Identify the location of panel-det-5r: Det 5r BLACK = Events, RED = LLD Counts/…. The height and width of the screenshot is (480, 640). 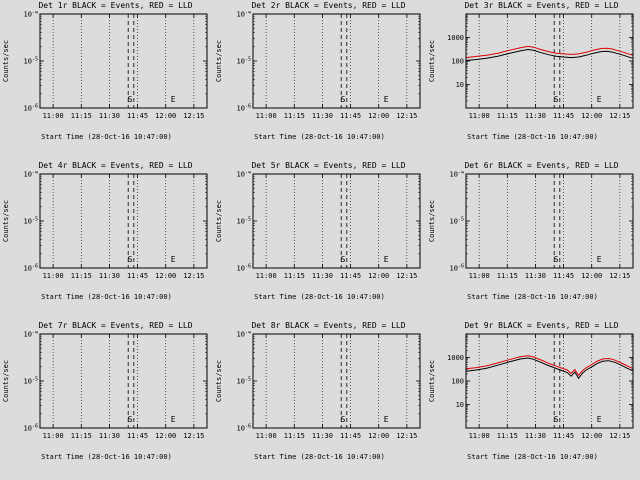
(319, 240).